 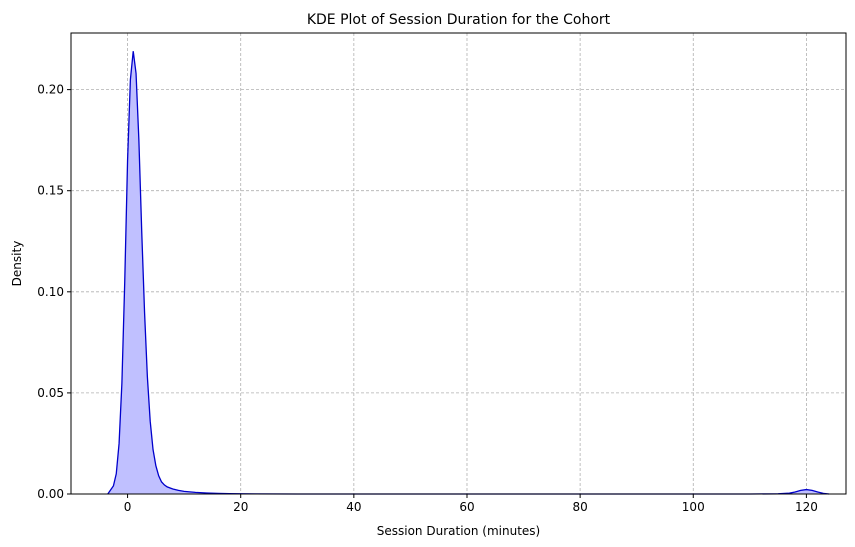 I want to click on y-tick-label: 0.05, so click(x=50, y=393).